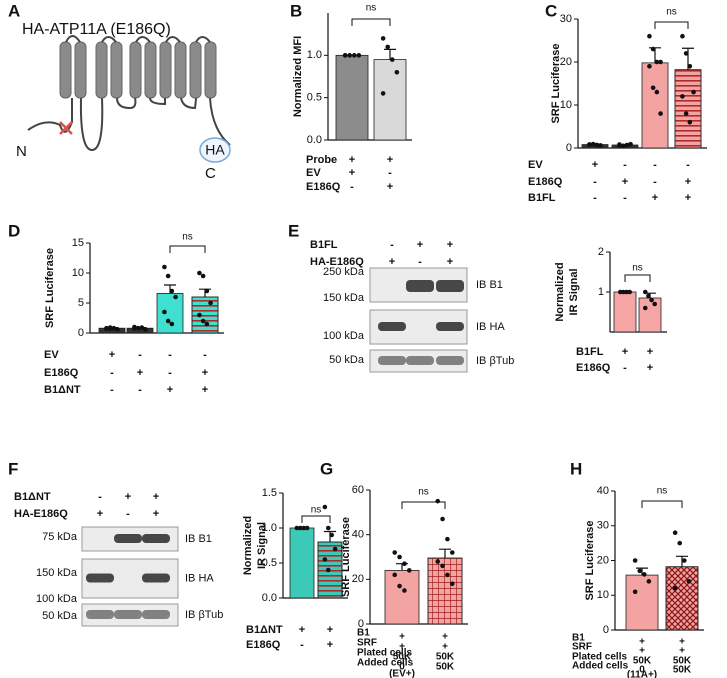  I want to click on size-marker: 75 kDa, so click(60, 537).